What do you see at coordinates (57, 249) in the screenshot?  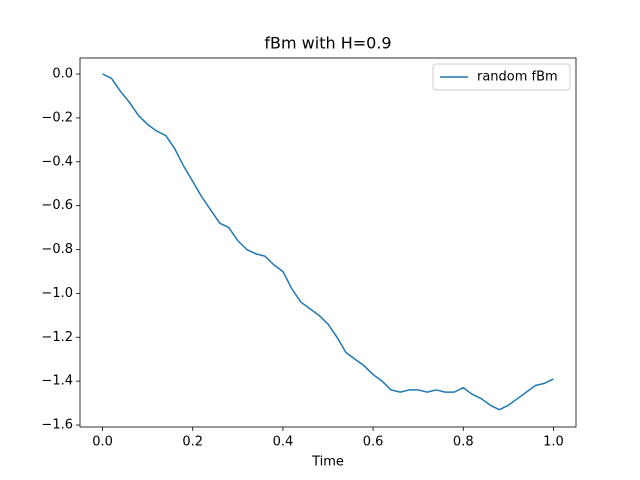 I see `y-tick-label: −0.8` at bounding box center [57, 249].